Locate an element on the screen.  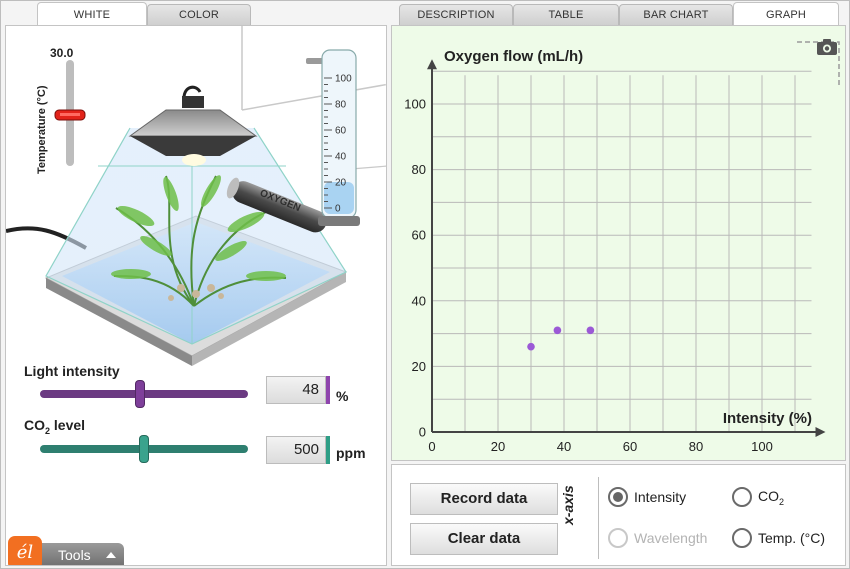
co2-level-value: 500 is located at coordinates (306, 449).